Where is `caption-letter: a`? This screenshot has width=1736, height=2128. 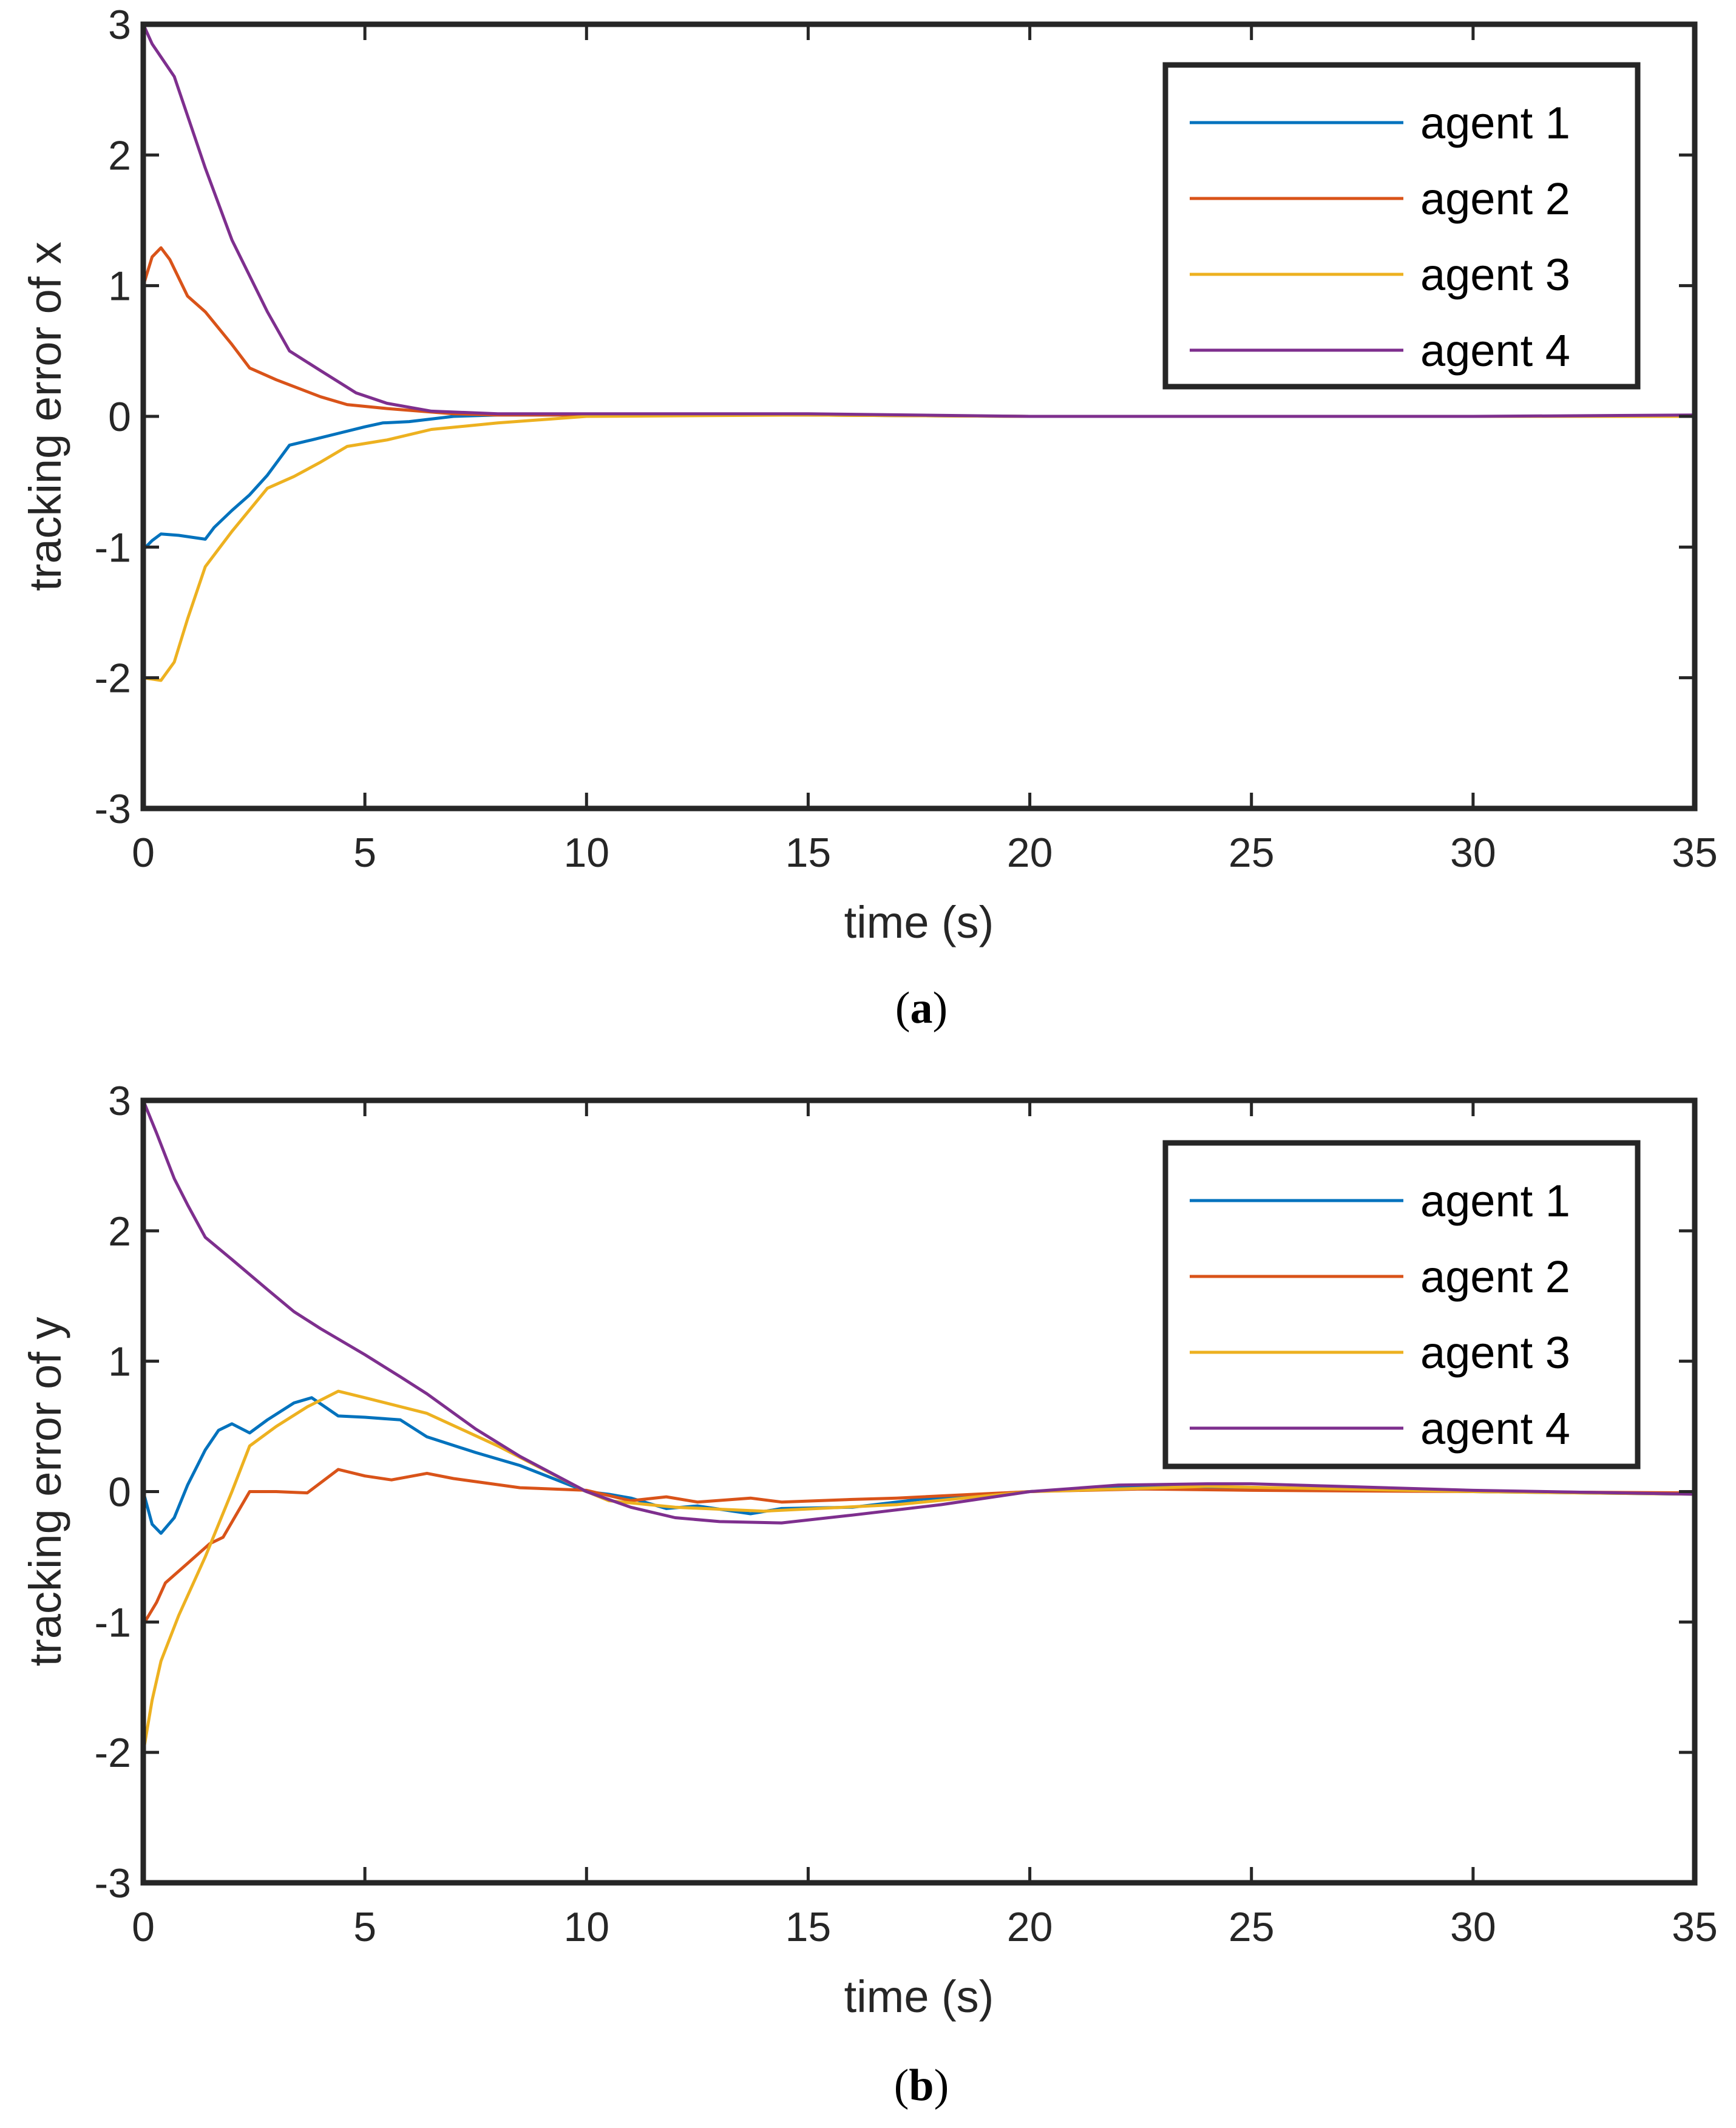
caption-letter: a is located at coordinates (921, 1008).